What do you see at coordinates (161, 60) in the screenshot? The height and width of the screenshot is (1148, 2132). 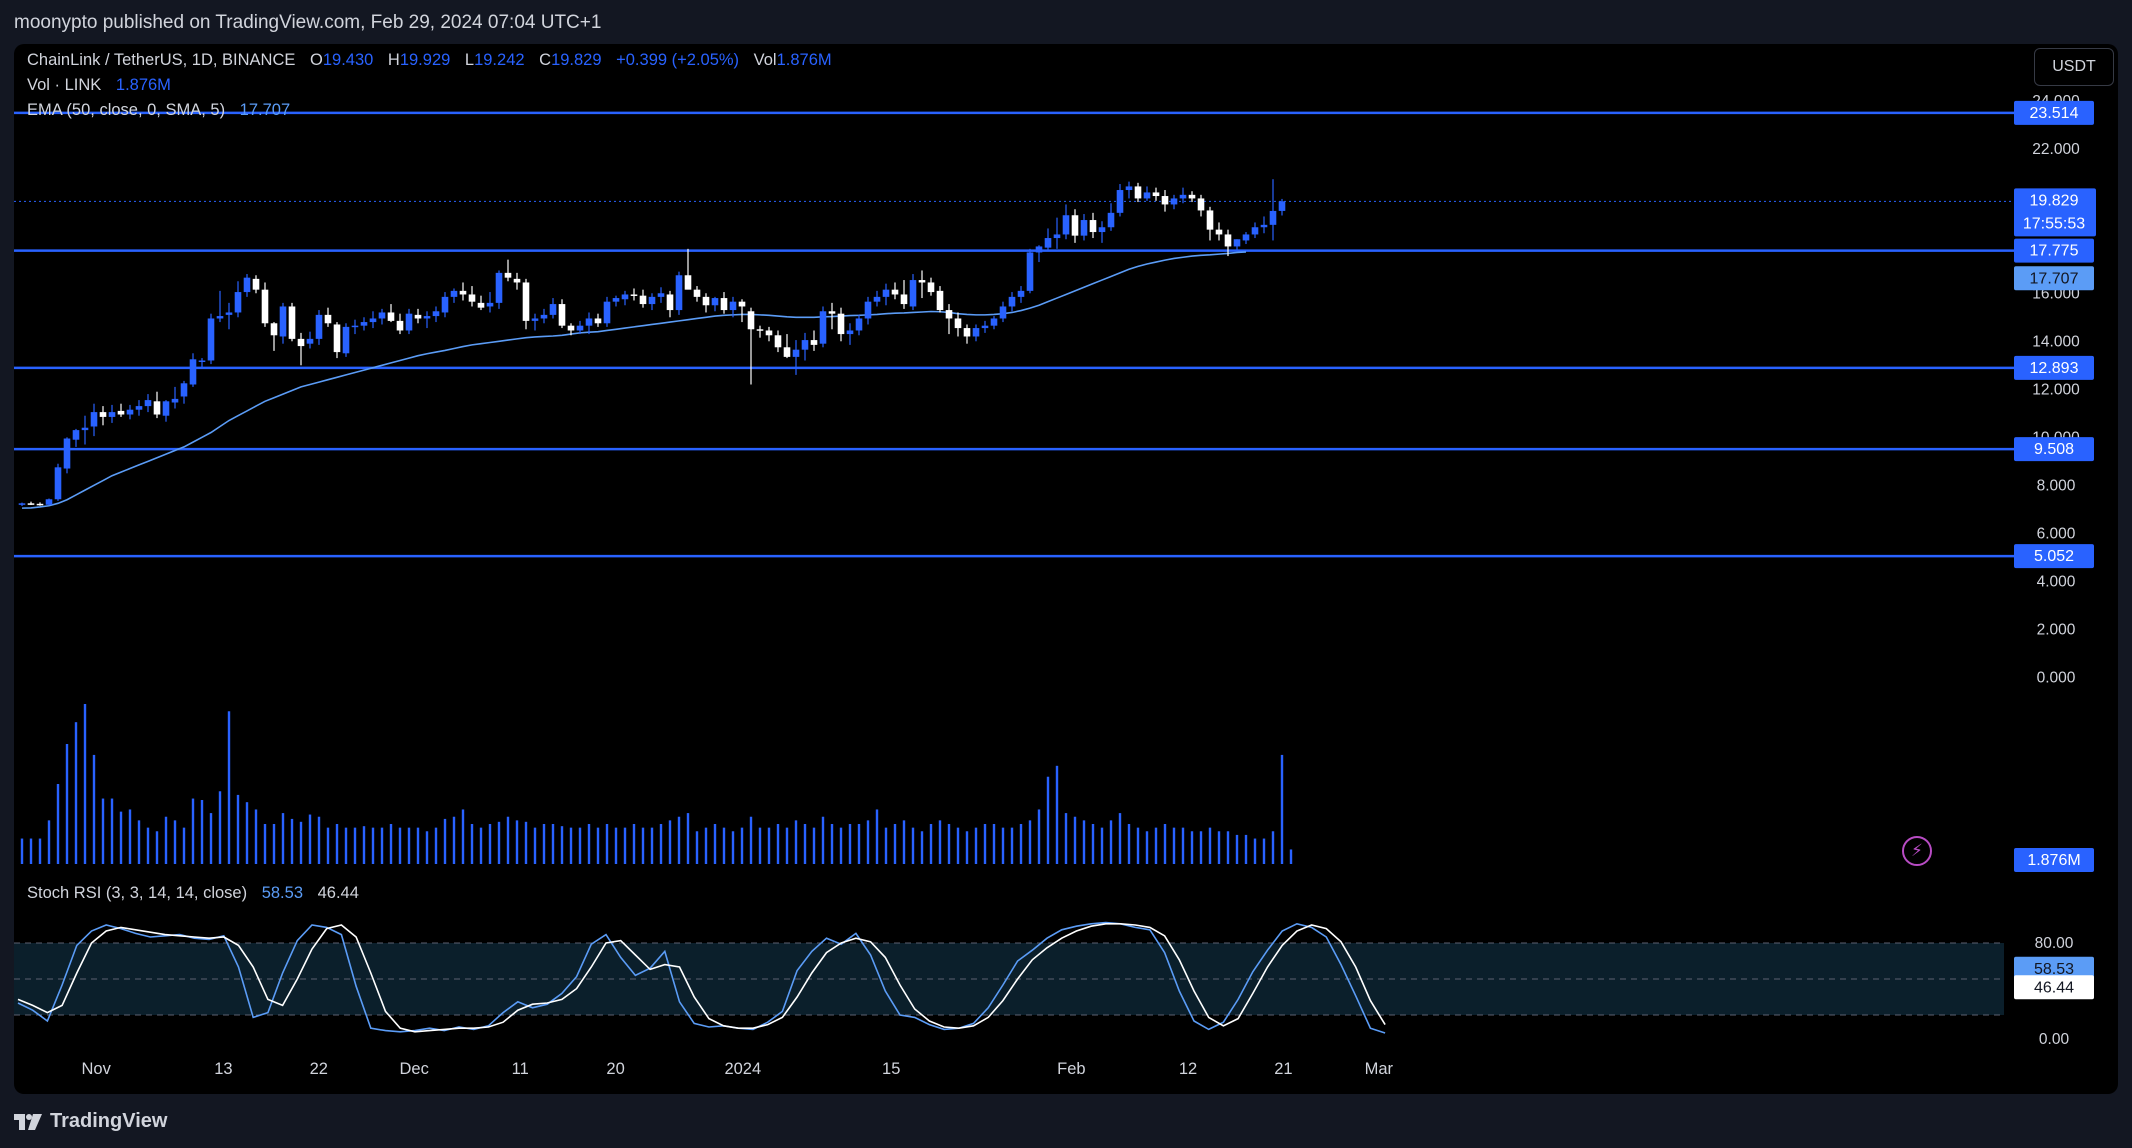 I see `symbol-title: ChainLink / TetherUS, 1D, BINANCE` at bounding box center [161, 60].